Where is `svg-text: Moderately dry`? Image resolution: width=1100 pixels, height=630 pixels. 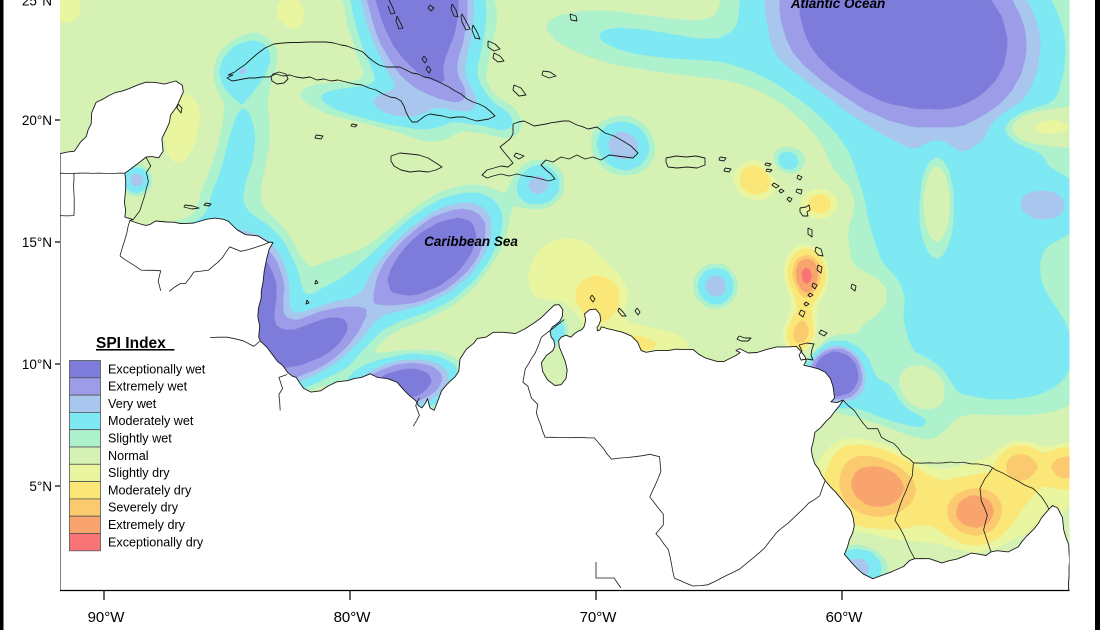 svg-text: Moderately dry is located at coordinates (150, 490).